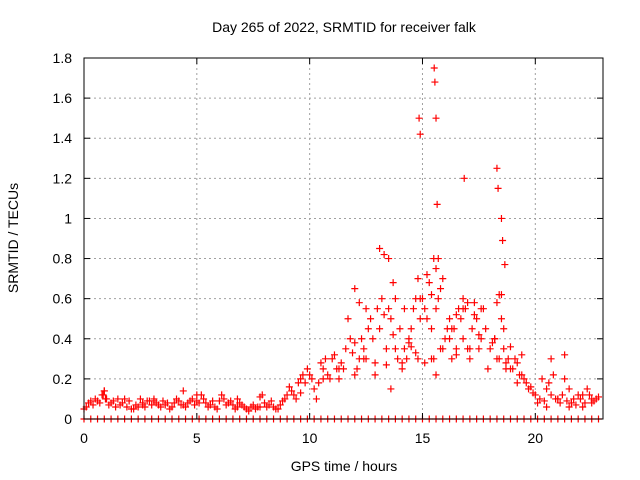 The image size is (640, 480). I want to click on y-tick-label: 0.4, so click(63, 339).